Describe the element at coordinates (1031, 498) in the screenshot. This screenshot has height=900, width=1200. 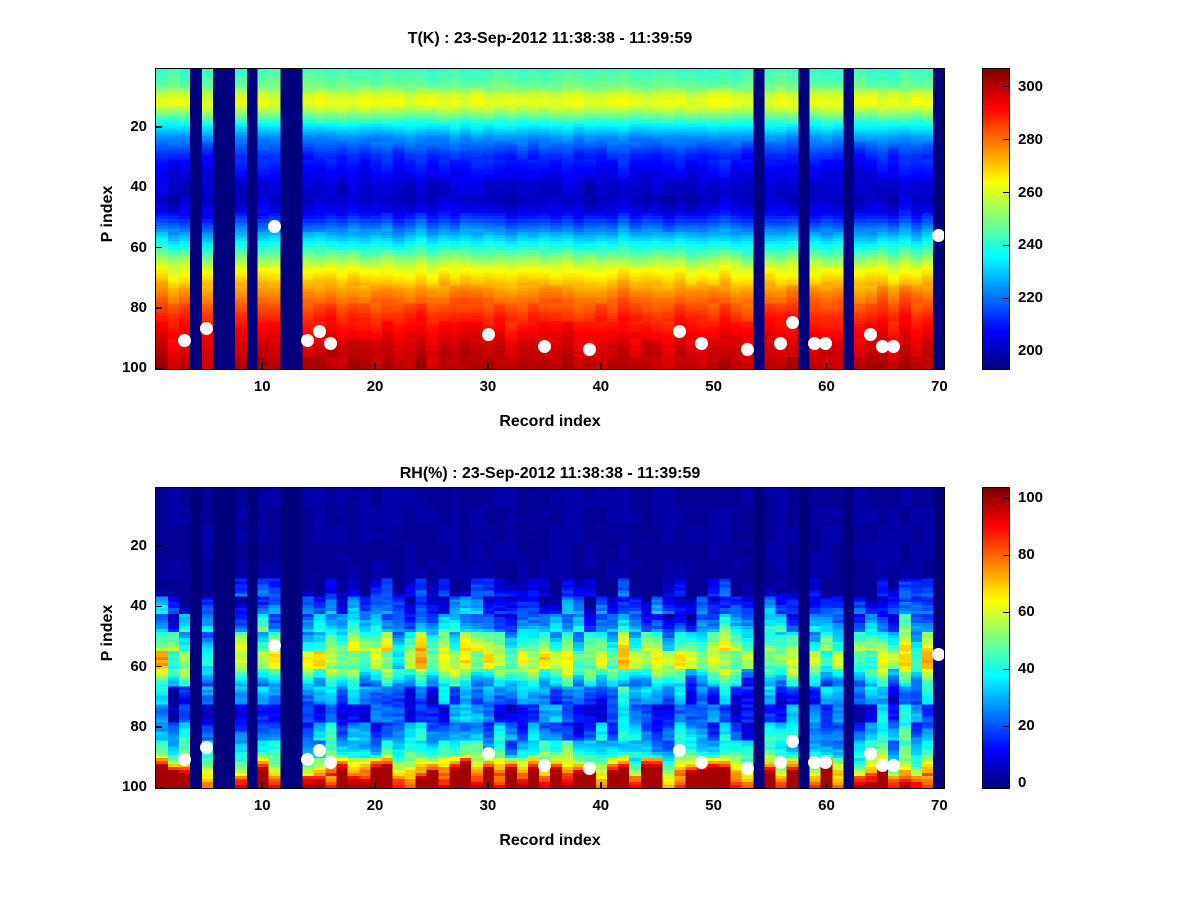
I see `colorbar-tick-label: 100` at that location.